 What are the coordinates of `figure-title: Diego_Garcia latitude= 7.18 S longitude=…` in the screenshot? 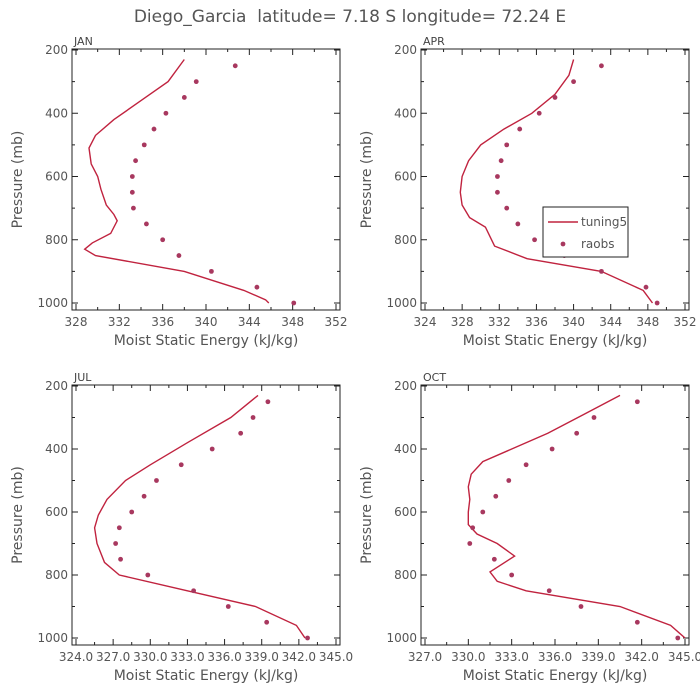 It's located at (350, 17).